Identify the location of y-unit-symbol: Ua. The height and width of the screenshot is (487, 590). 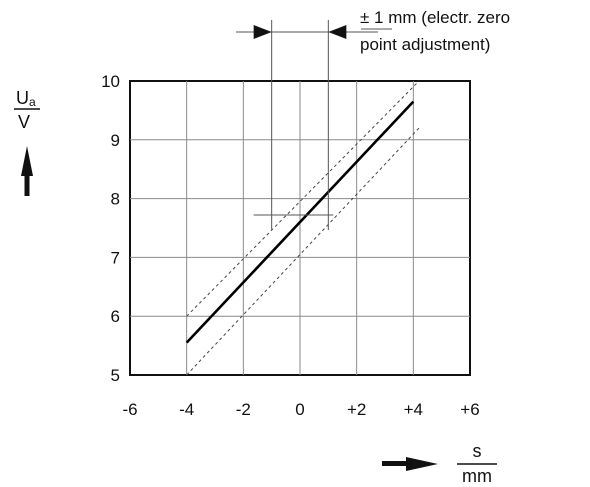
(26, 98).